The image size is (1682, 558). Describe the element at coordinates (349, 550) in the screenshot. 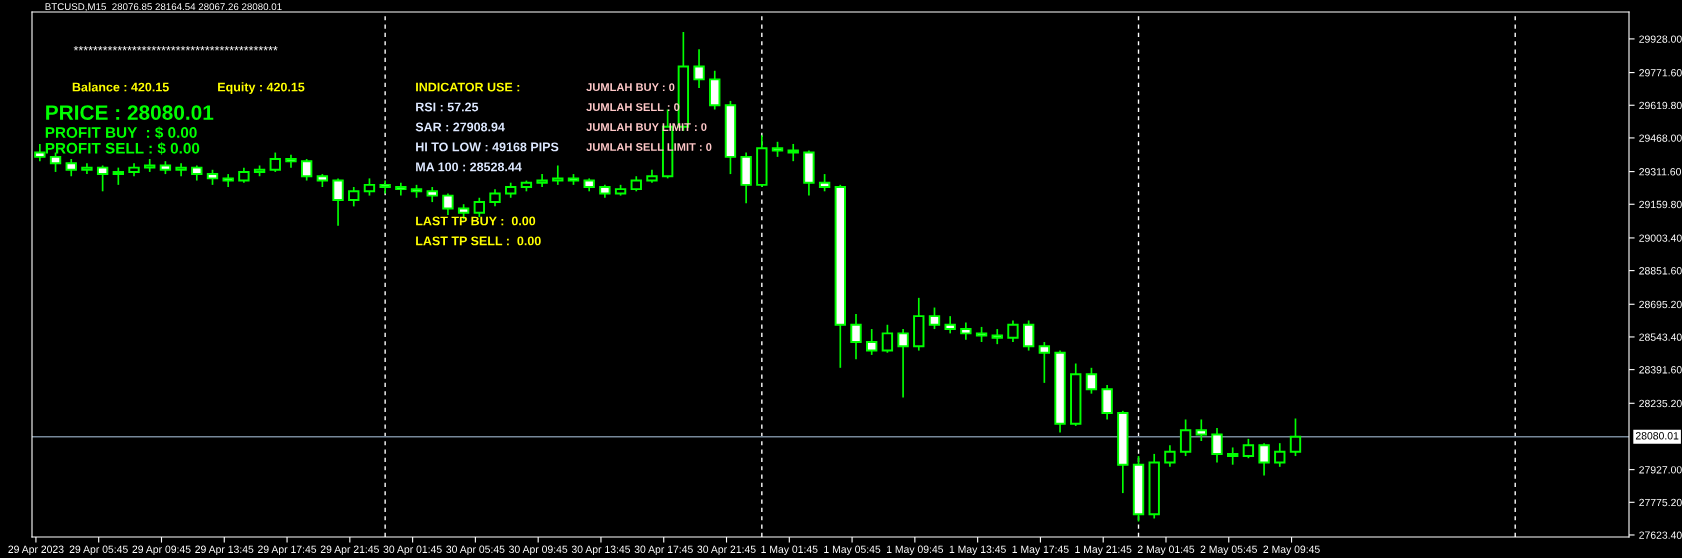

I see `x-tick-label: 29 Apr 21:45` at that location.